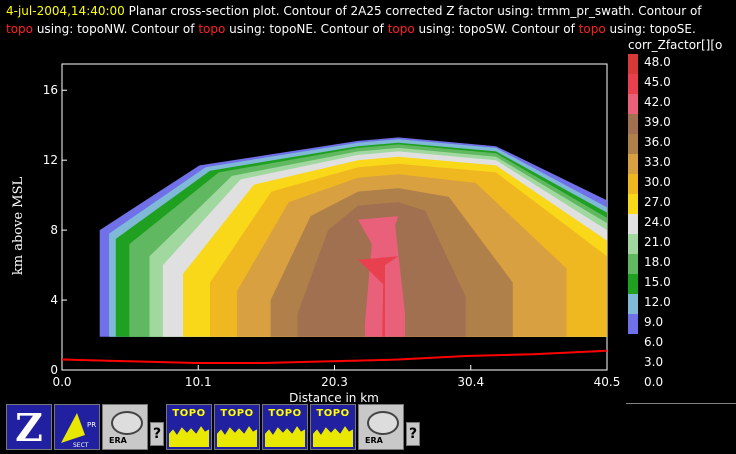 The height and width of the screenshot is (454, 736). I want to click on pr-sect-icon: PR SECT, so click(78, 431).